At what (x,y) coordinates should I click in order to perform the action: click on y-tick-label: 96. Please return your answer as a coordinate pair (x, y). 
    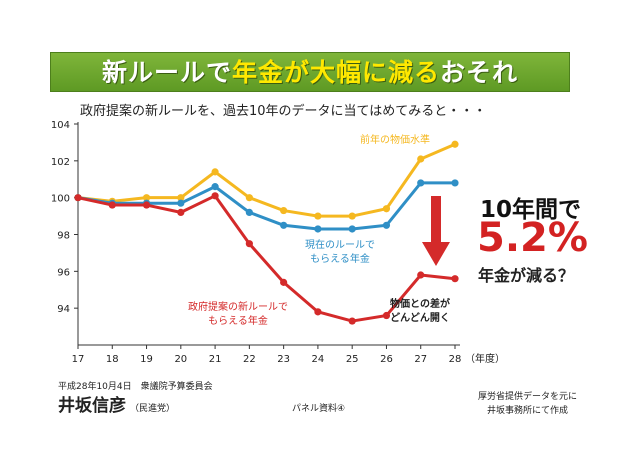
    Looking at the image, I should click on (63, 272).